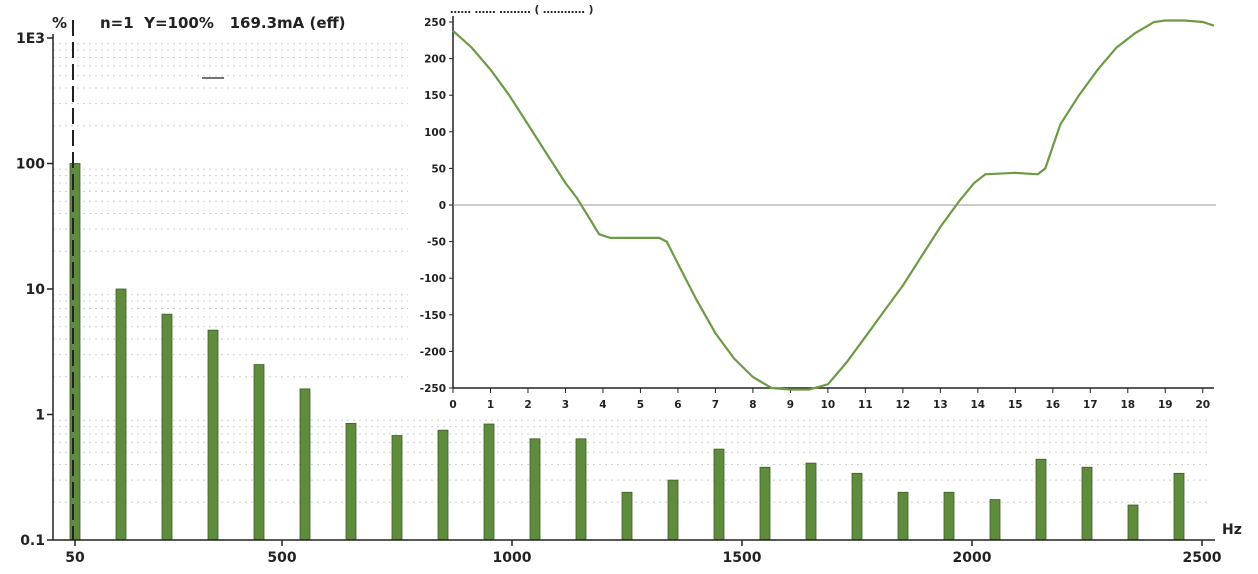 This screenshot has height=574, width=1258. I want to click on waveform-y-tick-label: 150, so click(435, 96).